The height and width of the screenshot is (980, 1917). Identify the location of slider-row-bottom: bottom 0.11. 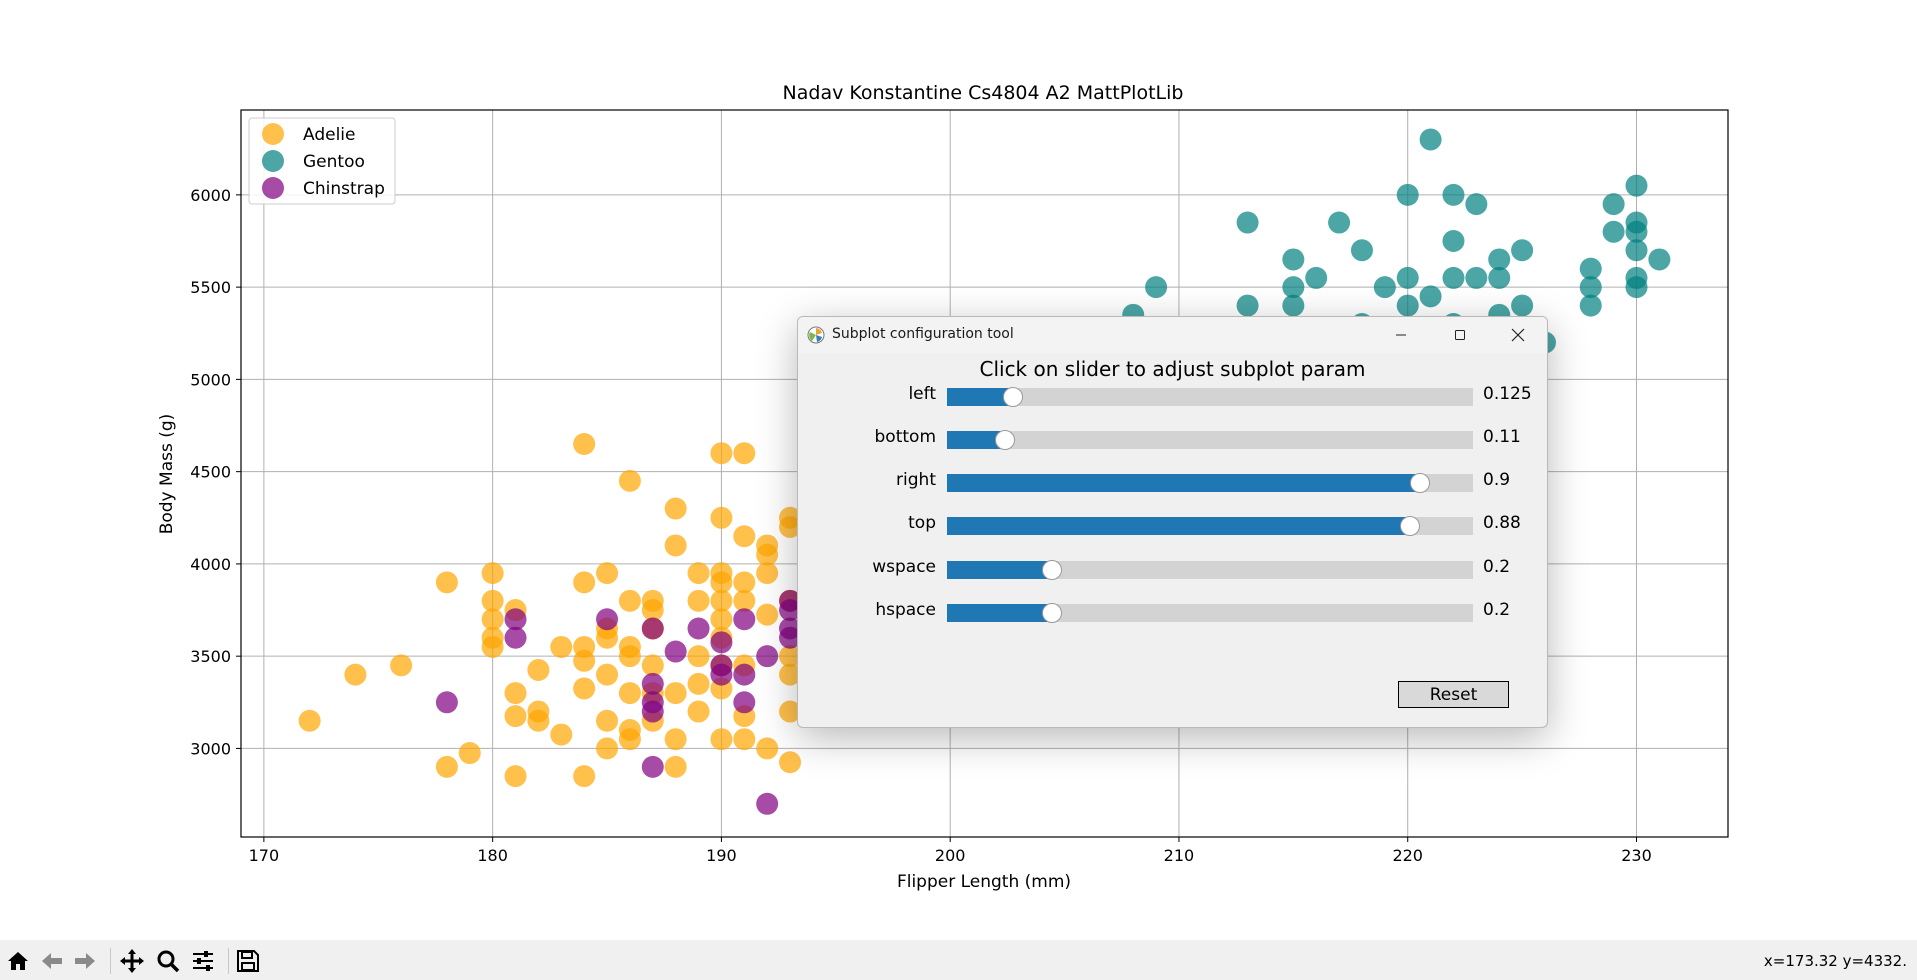
(1172, 438).